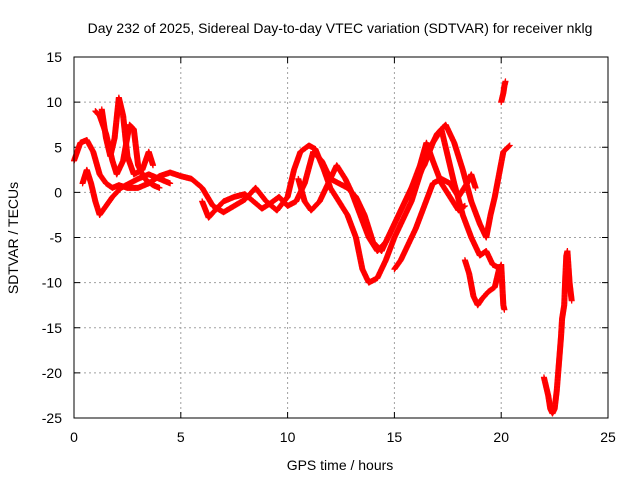 The height and width of the screenshot is (480, 640). What do you see at coordinates (74, 437) in the screenshot?
I see `x-tick-label: 0` at bounding box center [74, 437].